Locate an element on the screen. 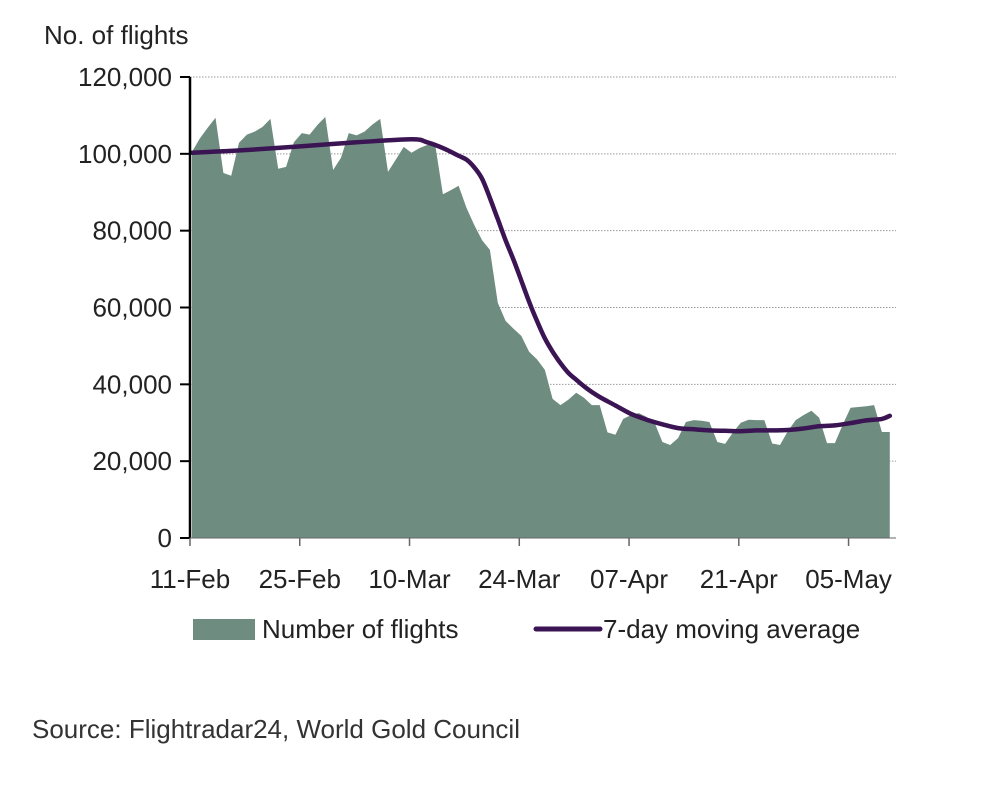  y-tick-label: 100,000 is located at coordinates (125, 154).